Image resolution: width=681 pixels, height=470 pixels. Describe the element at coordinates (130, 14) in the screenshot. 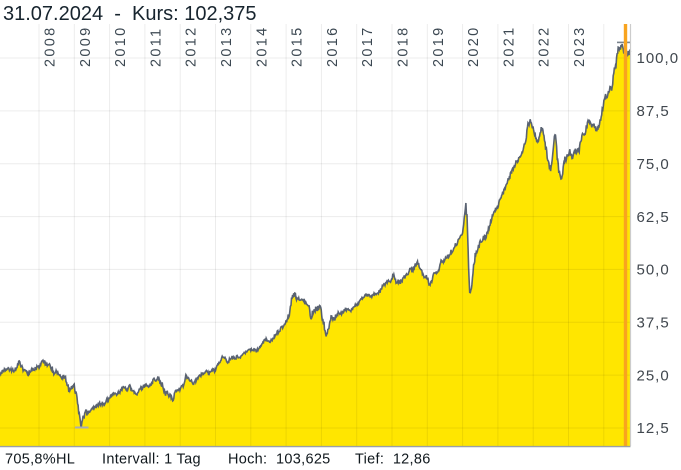

I see `svg-text: 31.07.2024 - Kurs: 102,375` at that location.